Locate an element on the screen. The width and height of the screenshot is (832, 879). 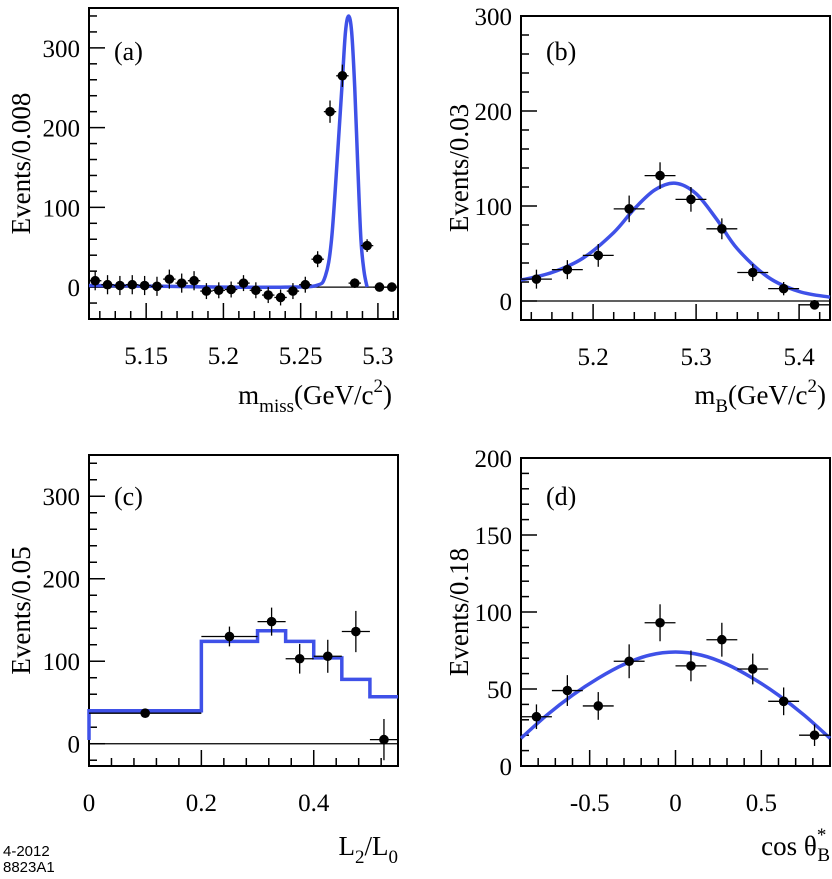
x-axis-title: cos θ* B is located at coordinates (795, 845).